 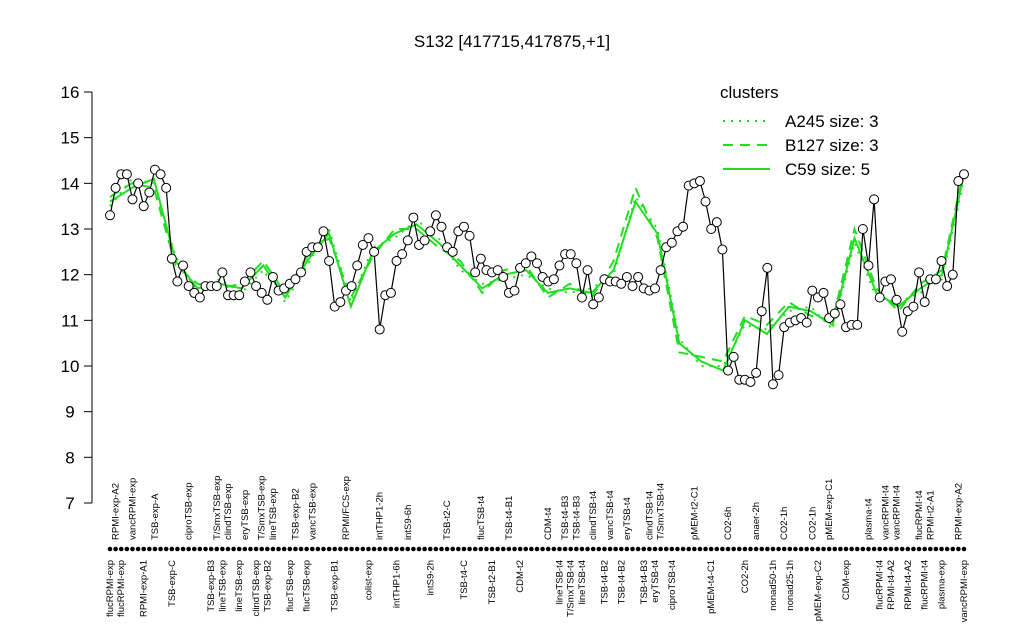 I want to click on x-tick-label: plasma-exp, so click(x=942, y=584).